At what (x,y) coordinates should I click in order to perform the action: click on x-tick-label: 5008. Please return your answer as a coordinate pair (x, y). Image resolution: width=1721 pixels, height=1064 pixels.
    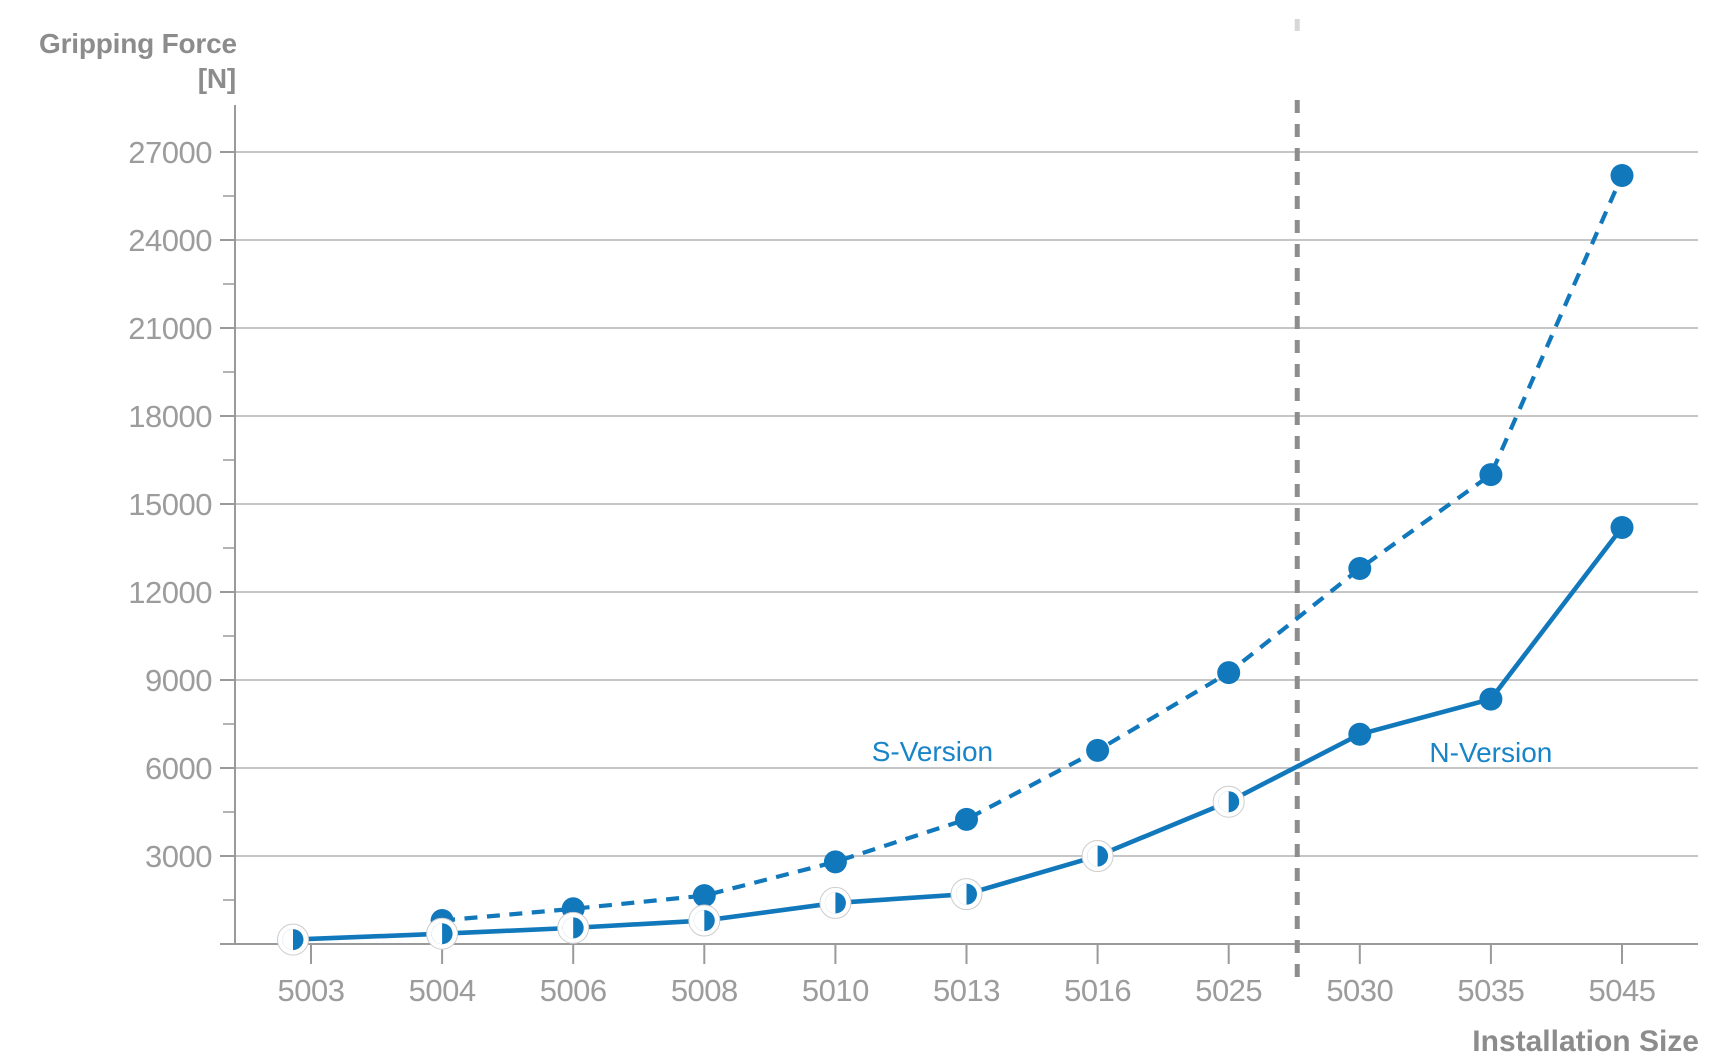
    Looking at the image, I should click on (704, 990).